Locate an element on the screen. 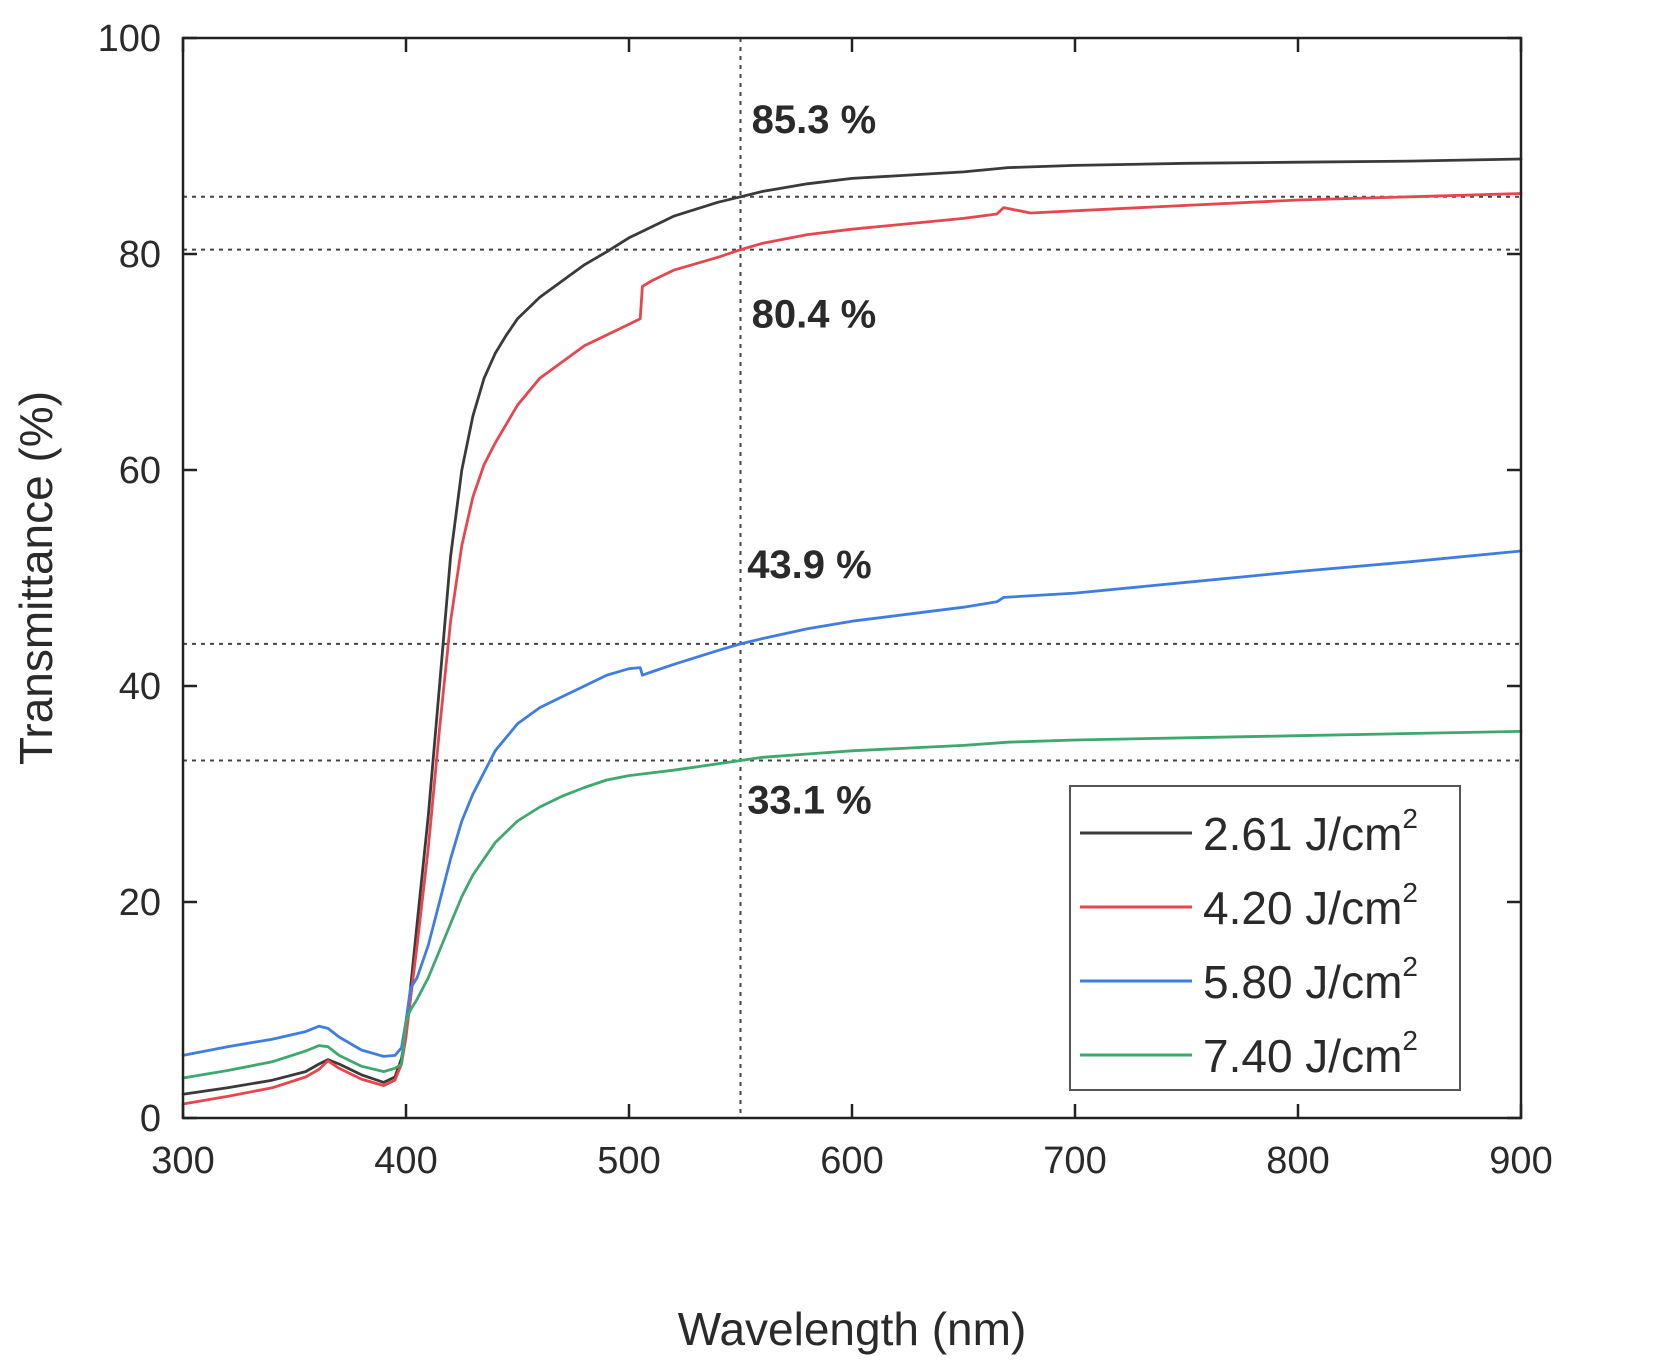 This screenshot has width=1671, height=1372. y-tick-label: 100 is located at coordinates (129, 39).